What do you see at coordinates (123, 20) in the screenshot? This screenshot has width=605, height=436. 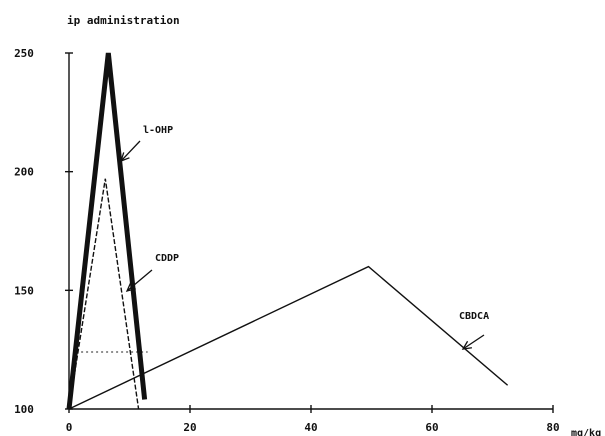 I see `chart-title: ip administration` at bounding box center [123, 20].